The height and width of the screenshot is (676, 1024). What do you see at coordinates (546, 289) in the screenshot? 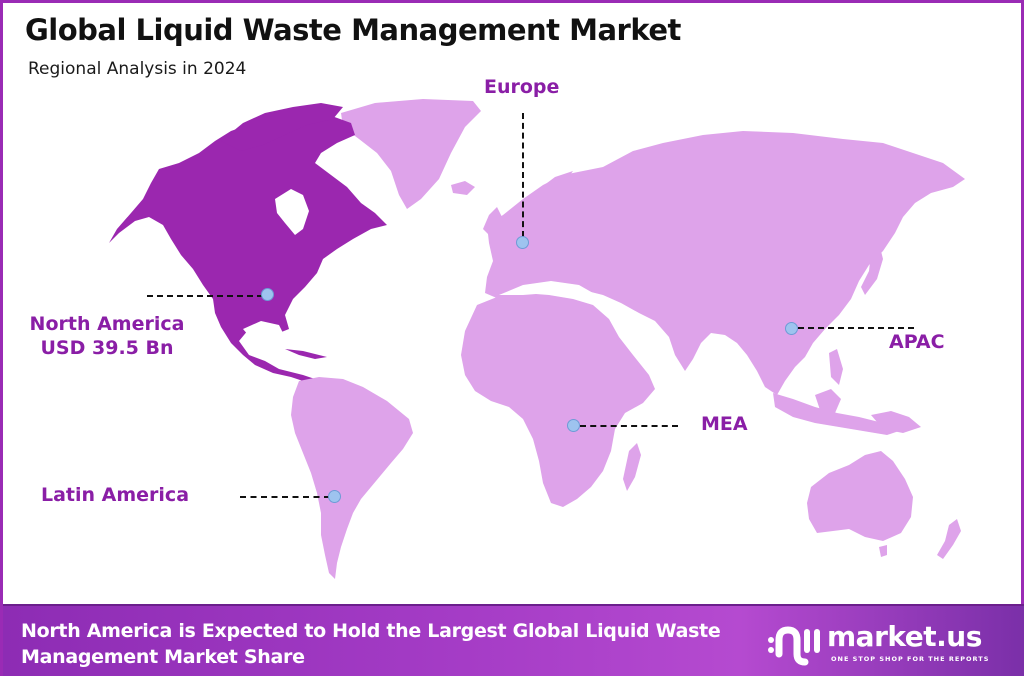
I see `map-mediterranean` at bounding box center [546, 289].